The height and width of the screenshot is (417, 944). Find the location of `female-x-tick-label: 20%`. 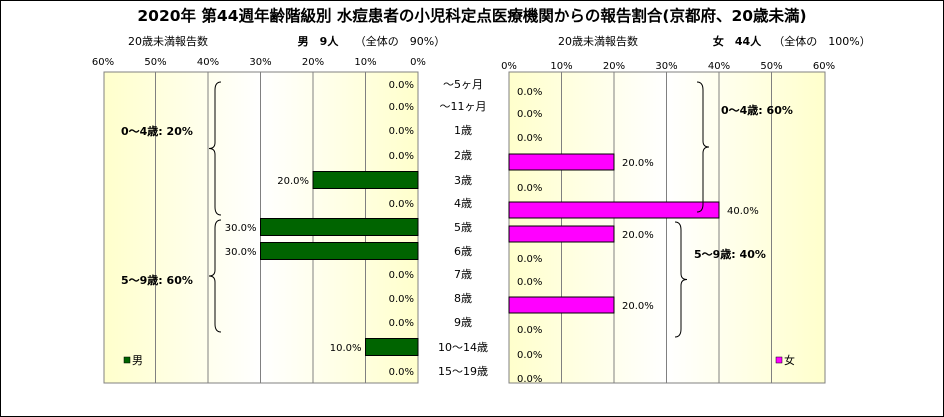

female-x-tick-label: 20% is located at coordinates (614, 66).